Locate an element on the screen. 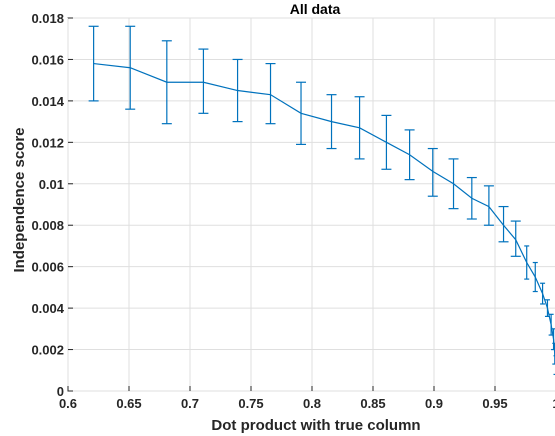 Image resolution: width=555 pixels, height=436 pixels. y-tick-label: 0.012 is located at coordinates (47, 142).